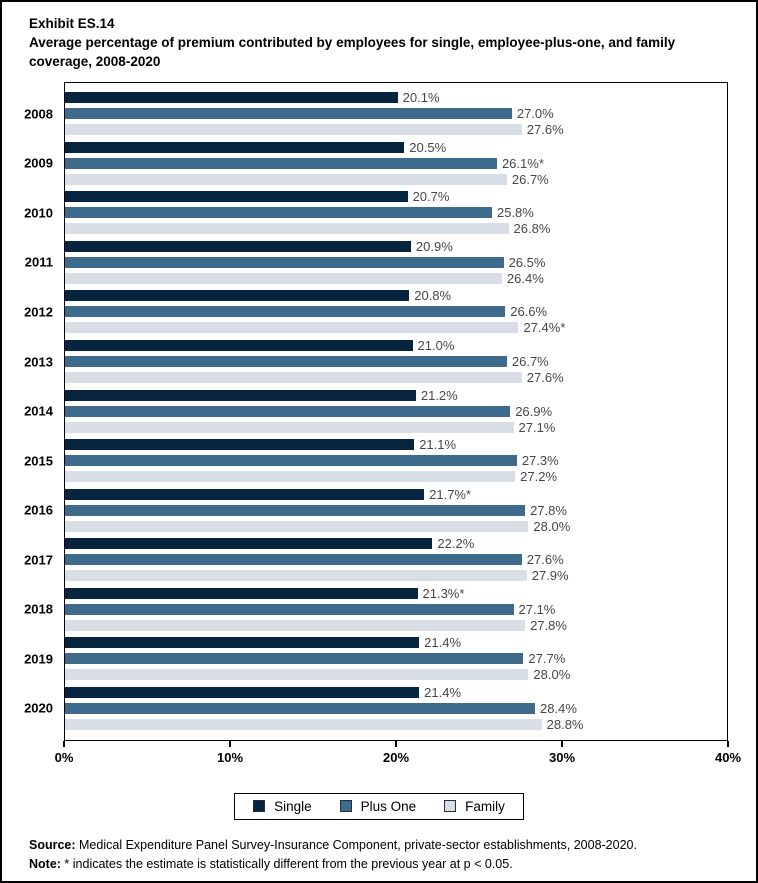 Image resolution: width=758 pixels, height=883 pixels. What do you see at coordinates (450, 806) in the screenshot?
I see `legend-swatch-family` at bounding box center [450, 806].